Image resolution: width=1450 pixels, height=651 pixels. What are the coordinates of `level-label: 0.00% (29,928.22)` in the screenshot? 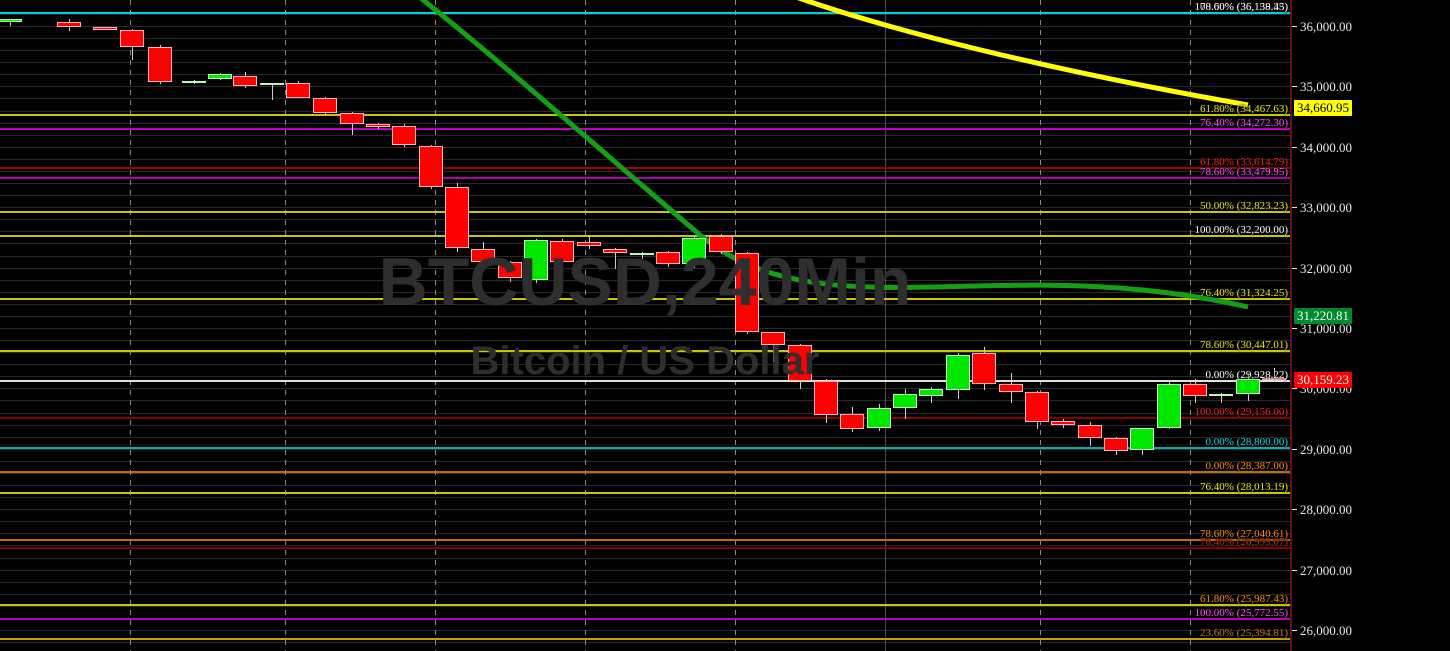 It's located at (1247, 375).